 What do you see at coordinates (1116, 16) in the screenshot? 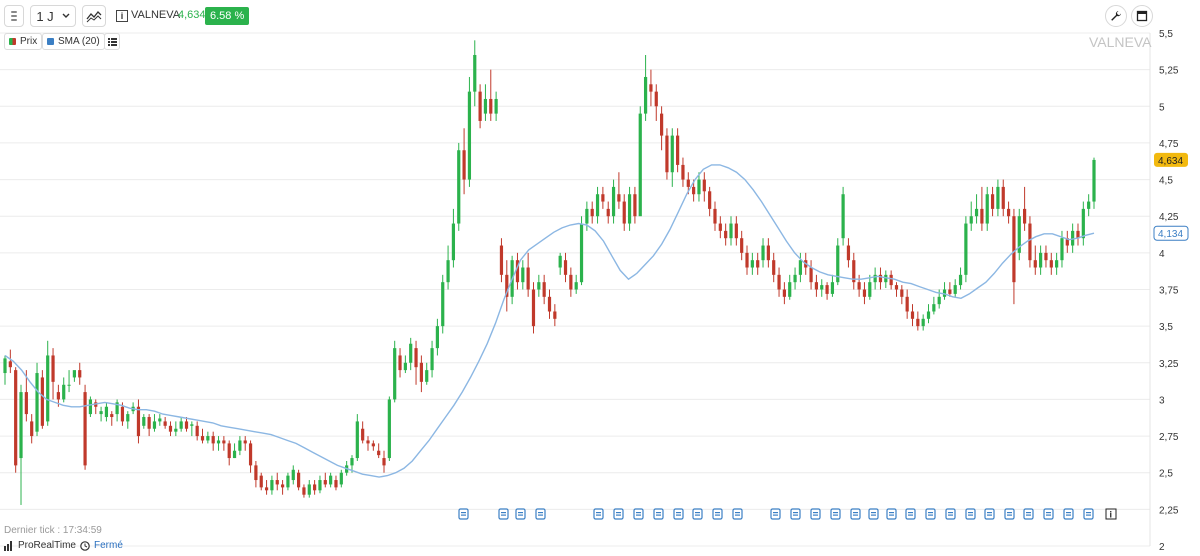
I see `settings-button` at bounding box center [1116, 16].